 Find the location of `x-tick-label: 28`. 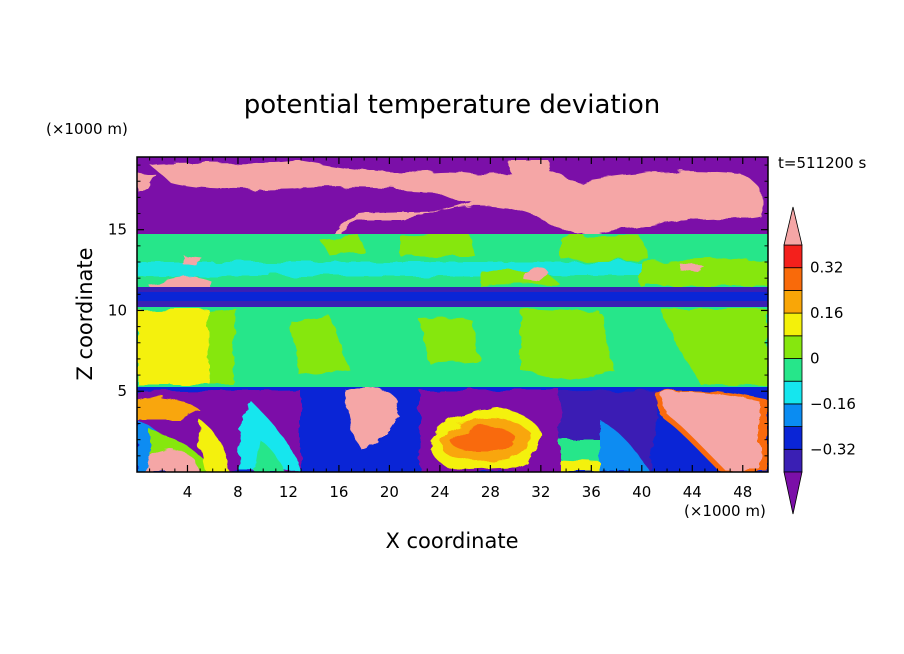

x-tick-label: 28 is located at coordinates (490, 492).